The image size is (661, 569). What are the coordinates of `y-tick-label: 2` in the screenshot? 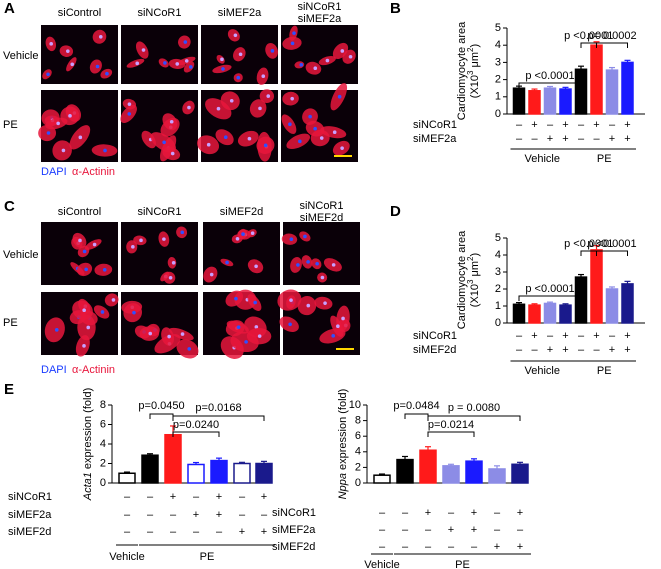 It's located at (498, 80).